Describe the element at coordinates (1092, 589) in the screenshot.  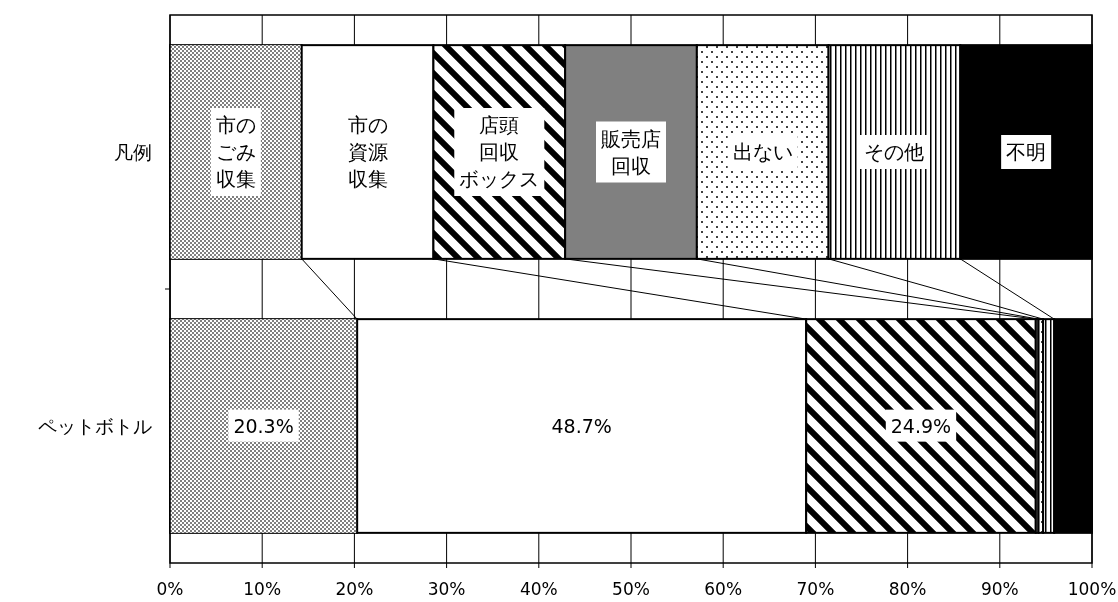
I see `x-tick-label: 100%` at that location.